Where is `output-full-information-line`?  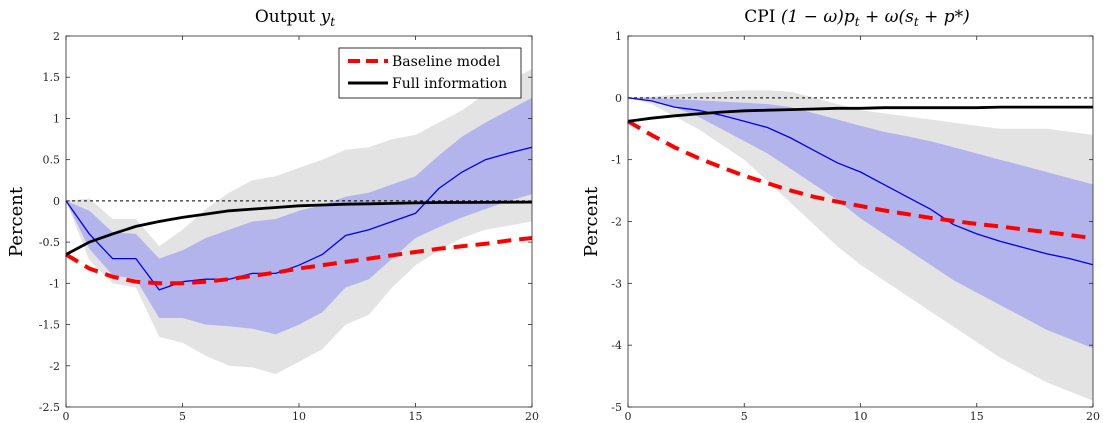
output-full-information-line is located at coordinates (299, 228).